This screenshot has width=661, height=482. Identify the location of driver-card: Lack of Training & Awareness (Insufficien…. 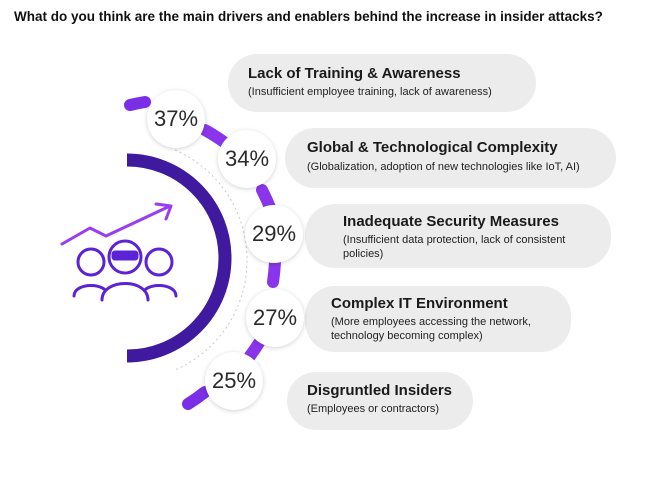
(382, 83).